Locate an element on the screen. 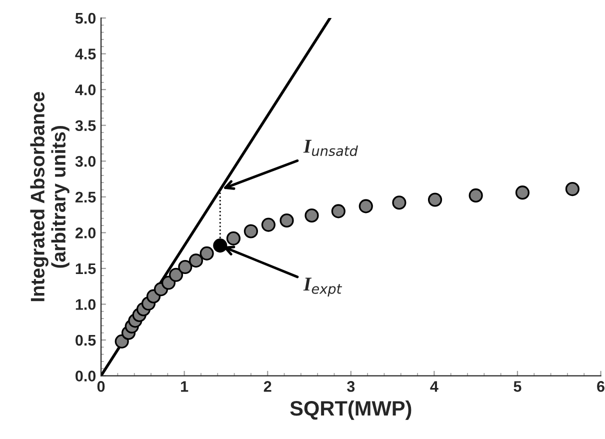 The width and height of the screenshot is (605, 439). y-tick-label: 2.0 is located at coordinates (85, 233).